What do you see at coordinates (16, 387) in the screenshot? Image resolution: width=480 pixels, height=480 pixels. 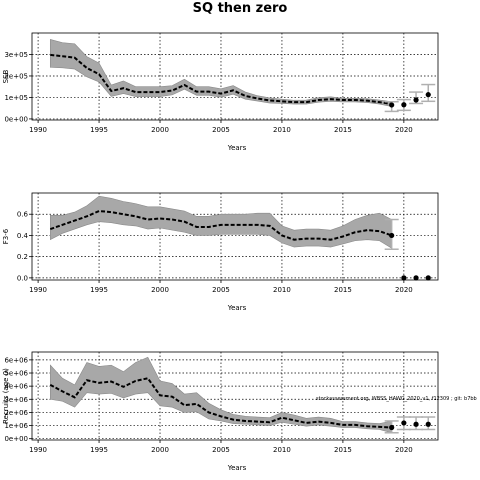 I see `y-tick-label: 4e+06` at bounding box center [16, 387].